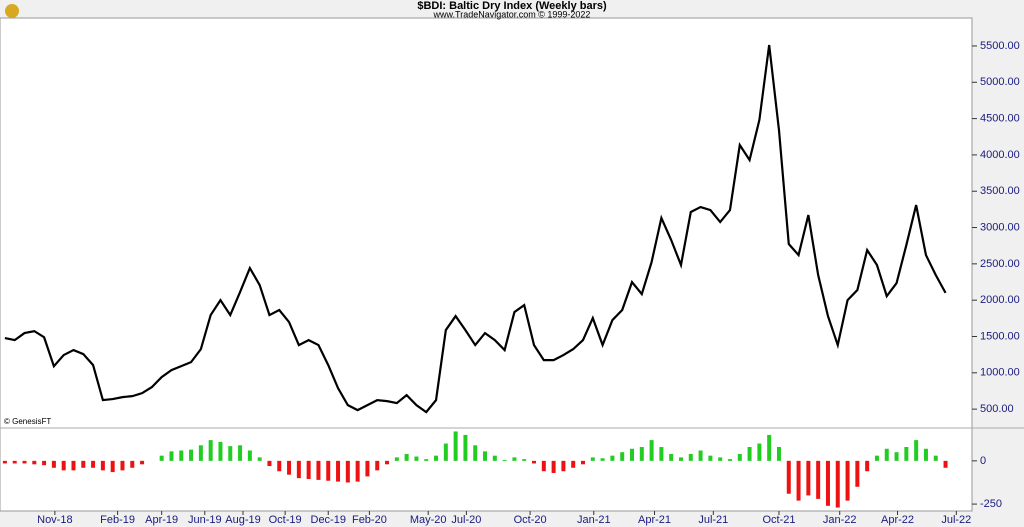 The width and height of the screenshot is (1024, 527). What do you see at coordinates (117, 520) in the screenshot?
I see `x-tick-label: Feb-19` at bounding box center [117, 520].